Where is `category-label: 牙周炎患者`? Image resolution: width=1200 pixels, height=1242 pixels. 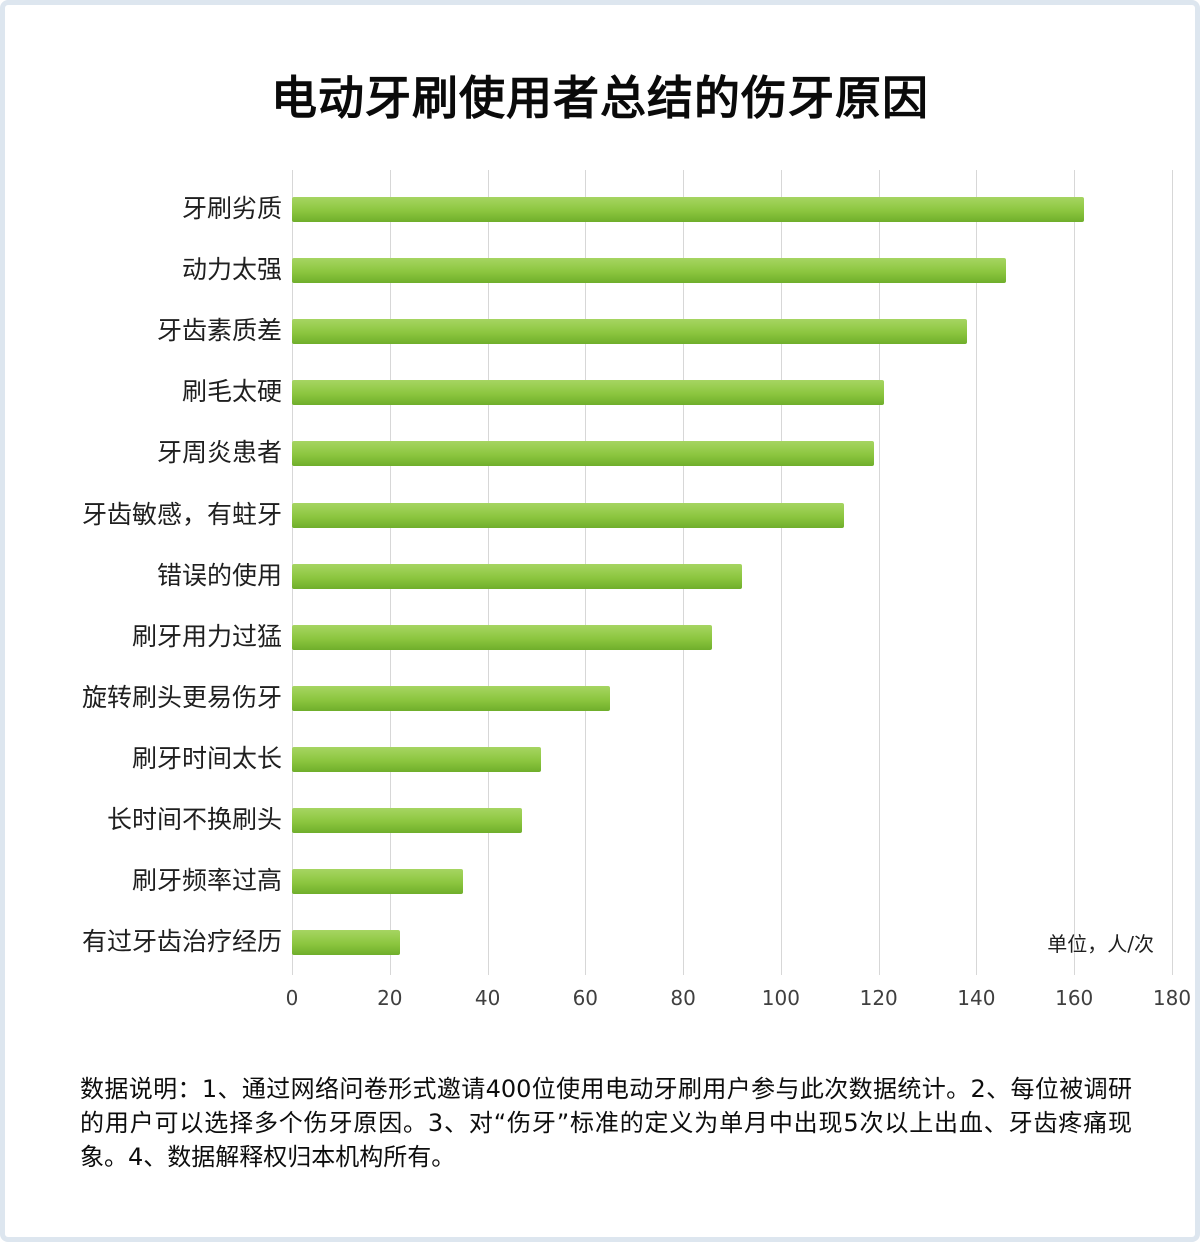 category-label: 牙周炎患者 is located at coordinates (219, 453).